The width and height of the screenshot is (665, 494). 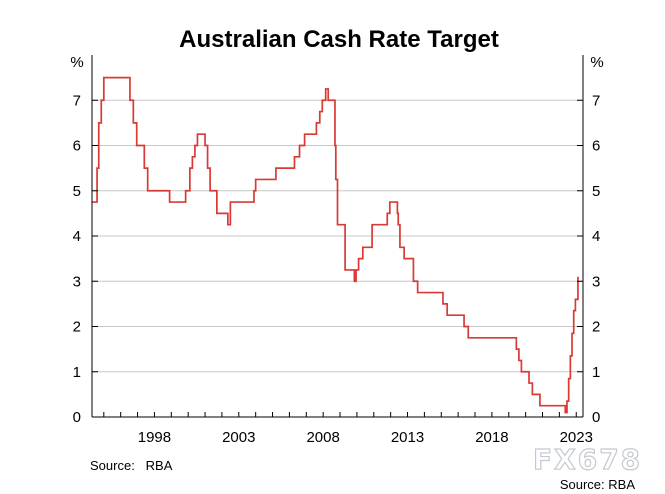 What do you see at coordinates (597, 484) in the screenshot?
I see `credit-note: Source: RBA` at bounding box center [597, 484].